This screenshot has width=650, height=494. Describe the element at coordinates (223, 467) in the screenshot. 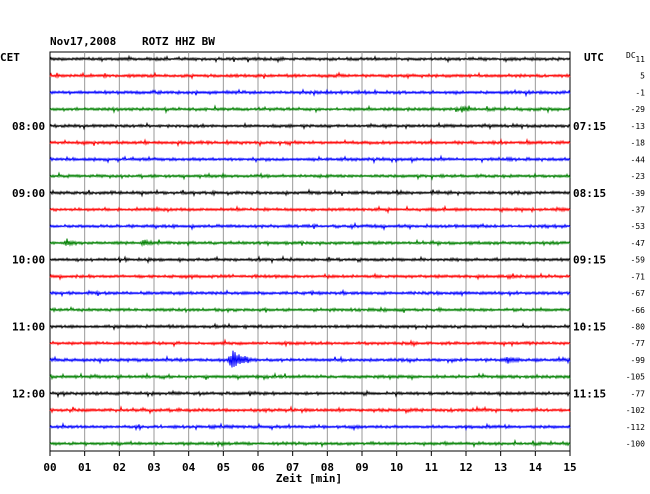

I see `x-tick-label: 05` at that location.